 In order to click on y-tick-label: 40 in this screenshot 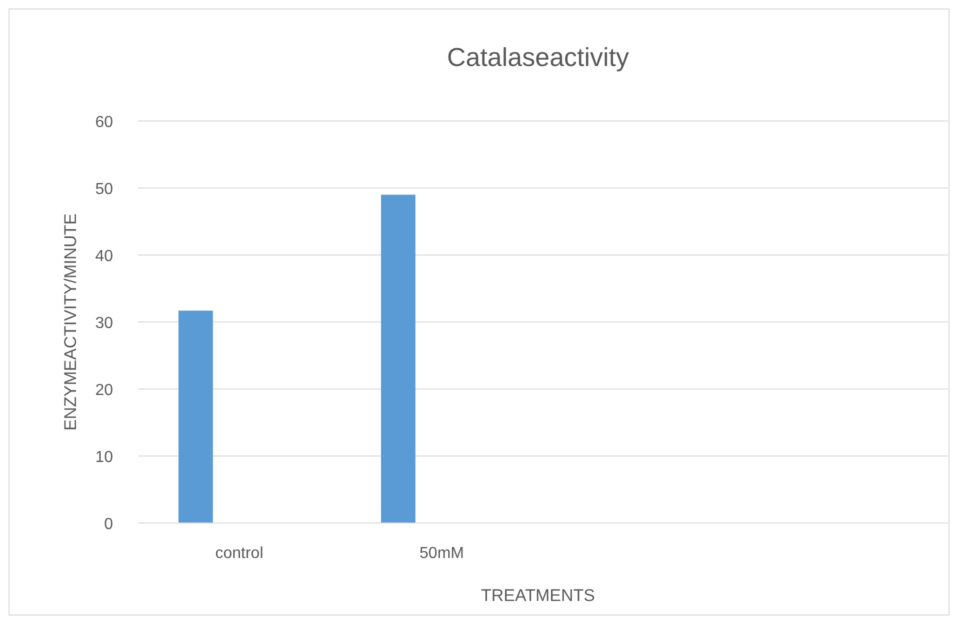, I will do `click(104, 256)`.